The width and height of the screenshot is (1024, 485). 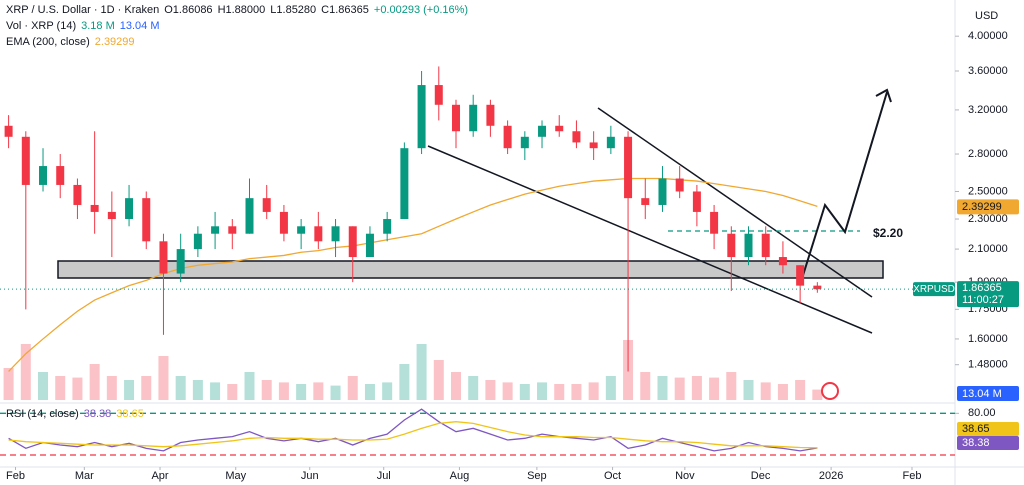 I want to click on ema-value: 2.39299, so click(x=114, y=42).